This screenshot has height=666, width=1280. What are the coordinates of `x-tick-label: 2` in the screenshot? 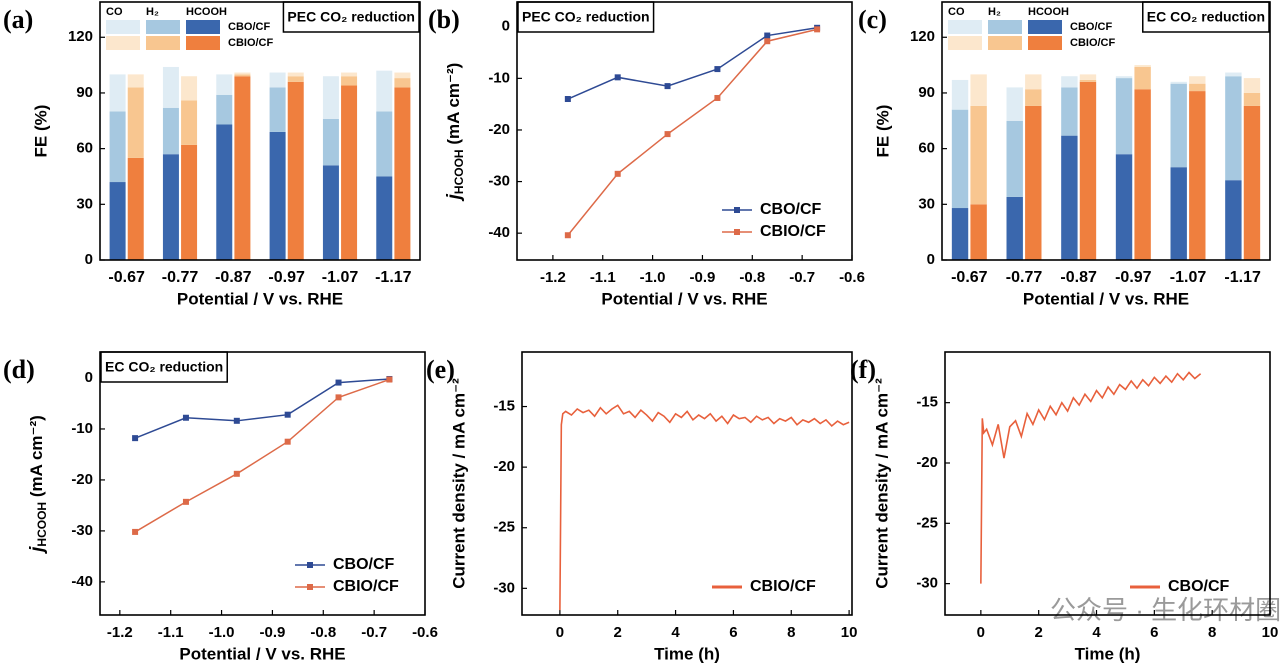 It's located at (1039, 632).